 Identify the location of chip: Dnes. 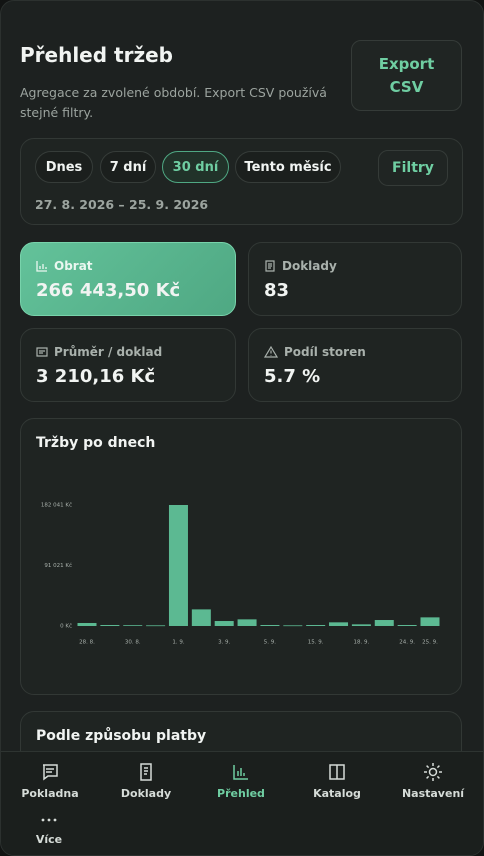
(64, 167).